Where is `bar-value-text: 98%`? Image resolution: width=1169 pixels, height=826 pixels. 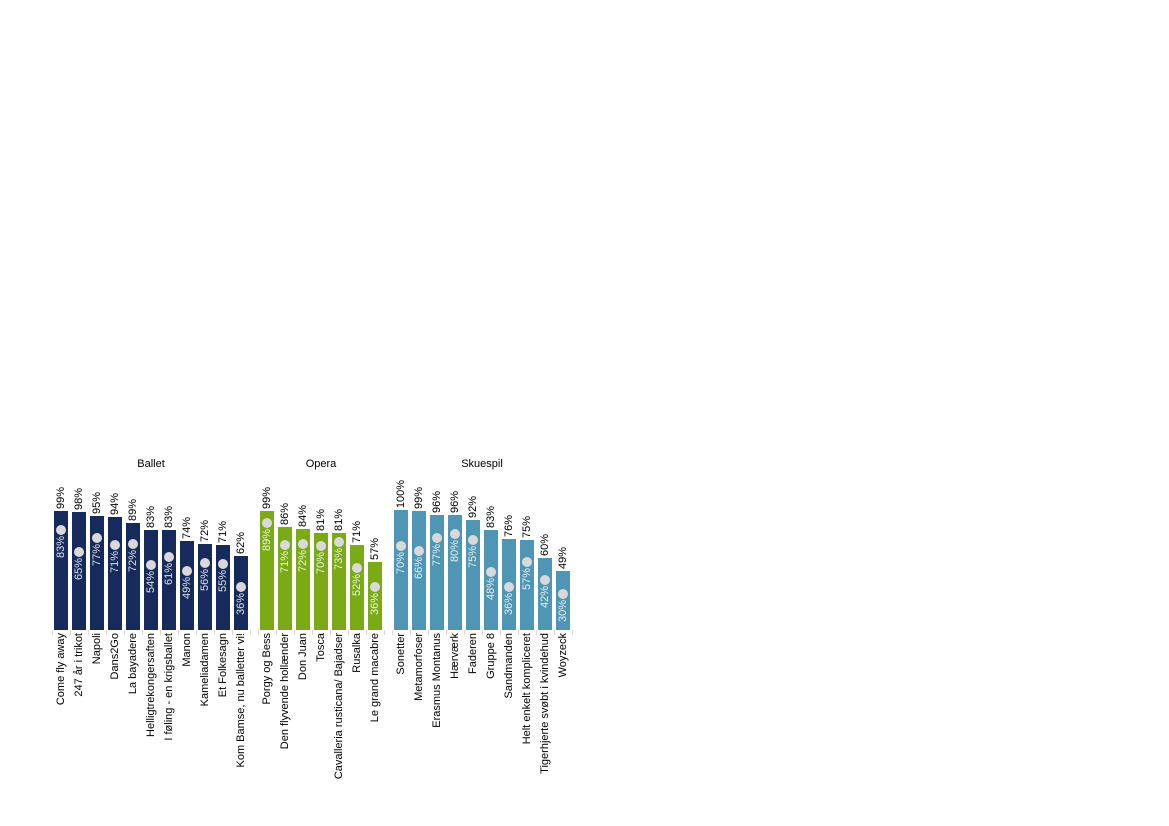 bar-value-text: 98% is located at coordinates (78, 499).